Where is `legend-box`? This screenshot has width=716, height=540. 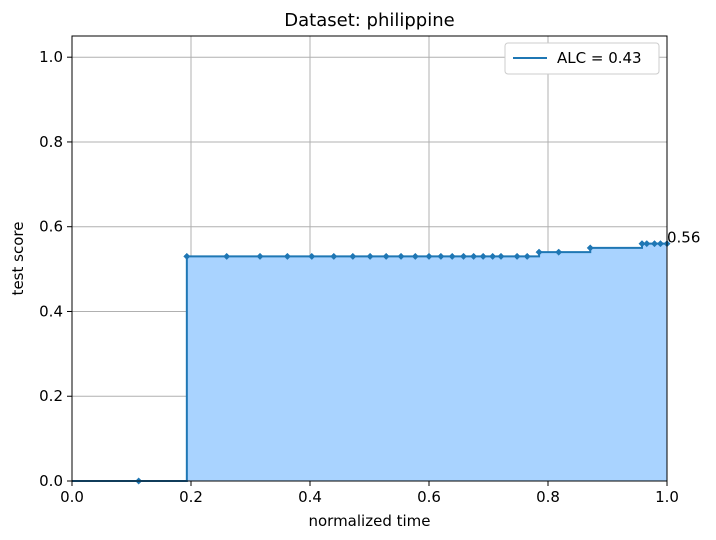 legend-box is located at coordinates (582, 58).